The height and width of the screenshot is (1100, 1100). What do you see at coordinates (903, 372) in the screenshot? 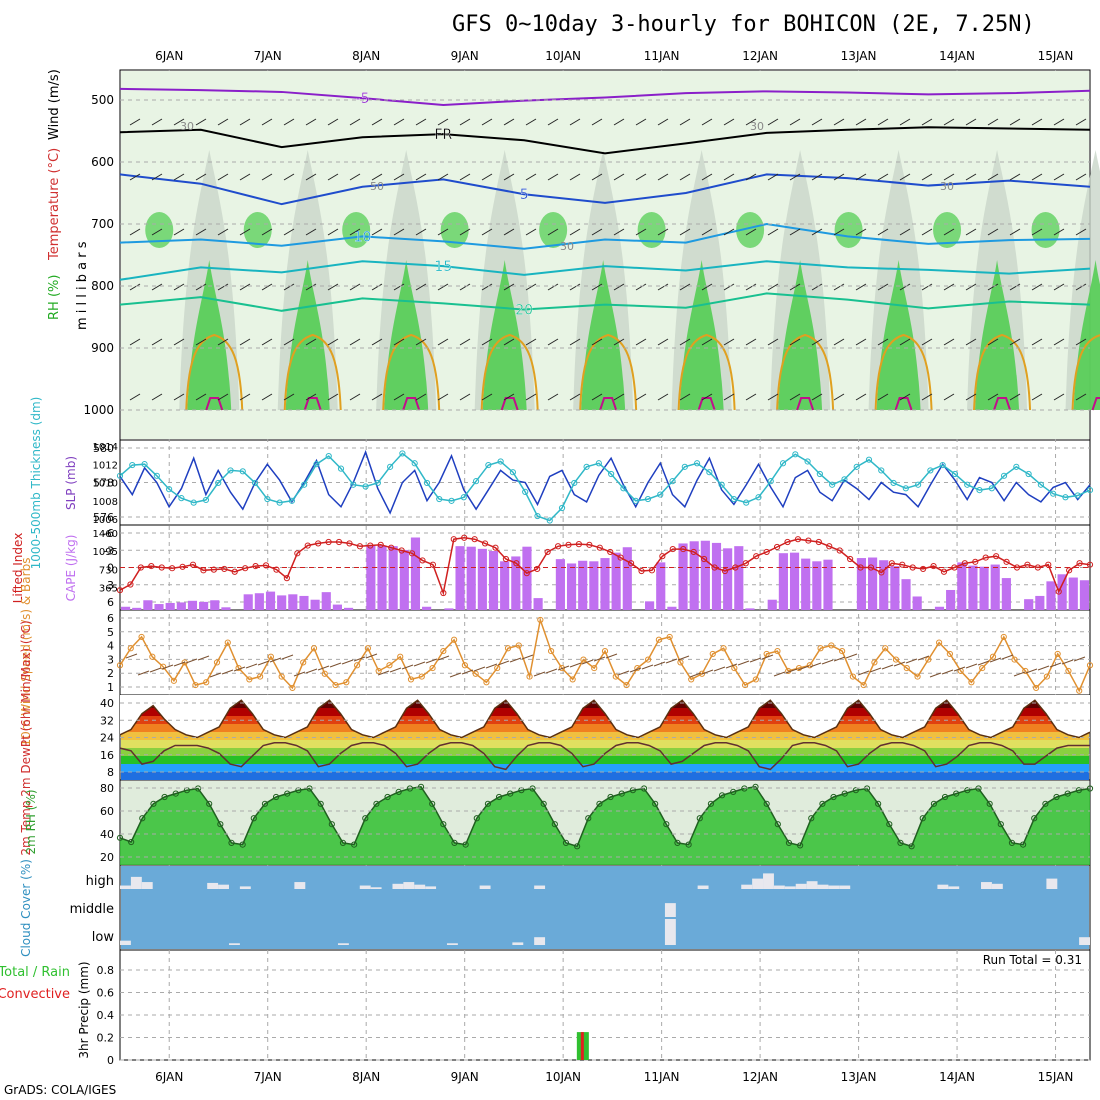
I see `warm-cell` at bounding box center [903, 372].